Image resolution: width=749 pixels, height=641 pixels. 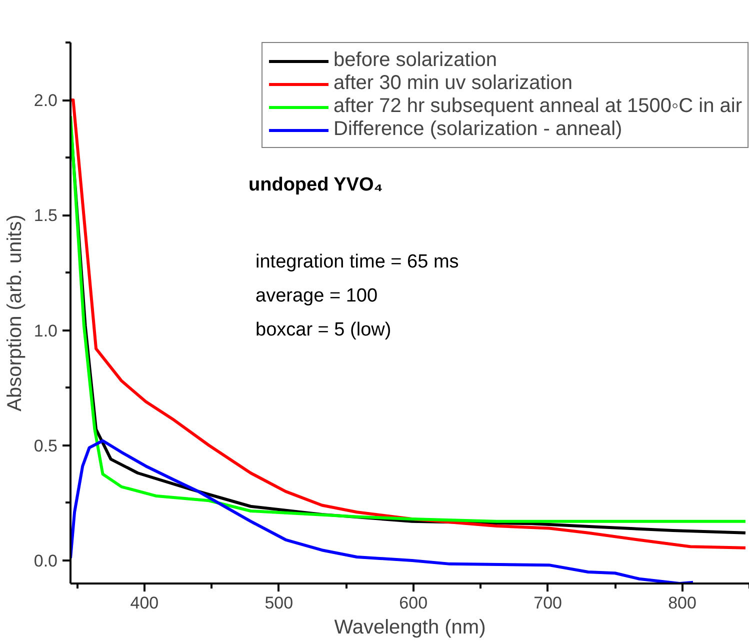 What do you see at coordinates (46, 216) in the screenshot?
I see `y-tick-label: 1.5` at bounding box center [46, 216].